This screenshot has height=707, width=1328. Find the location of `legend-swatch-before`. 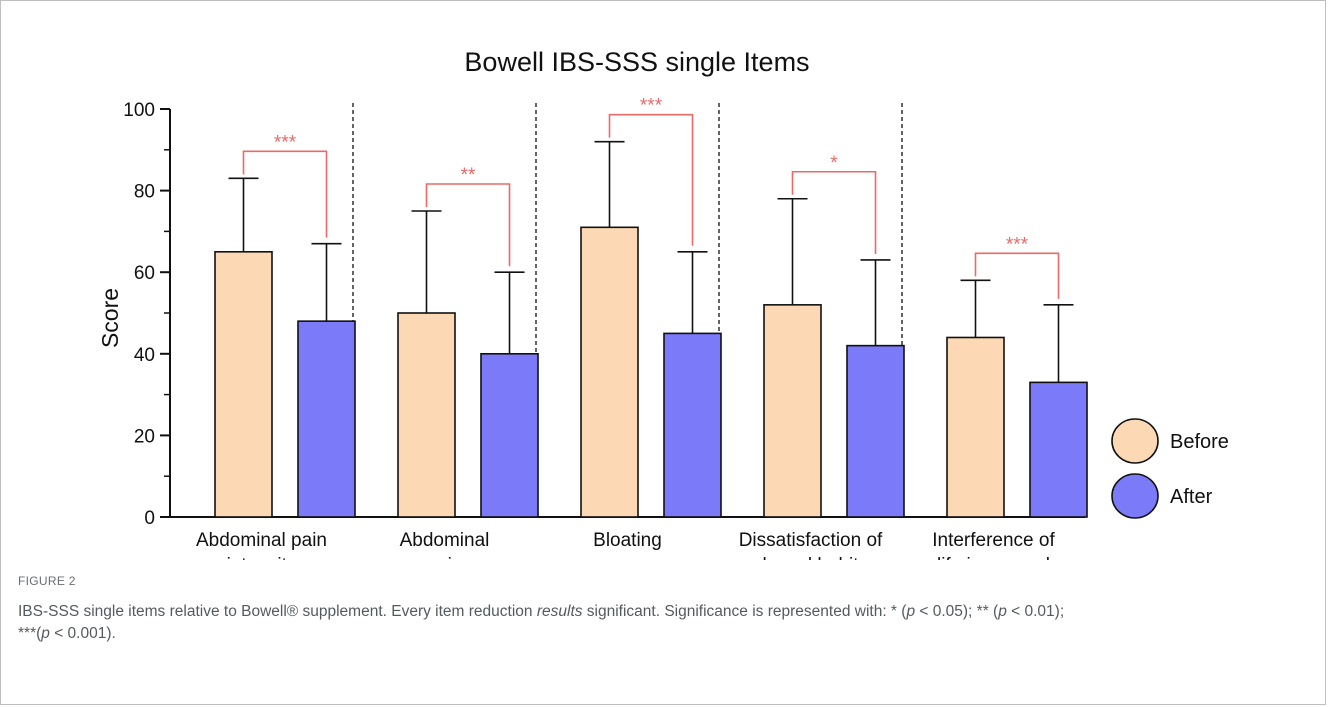

legend-swatch-before is located at coordinates (1135, 441).